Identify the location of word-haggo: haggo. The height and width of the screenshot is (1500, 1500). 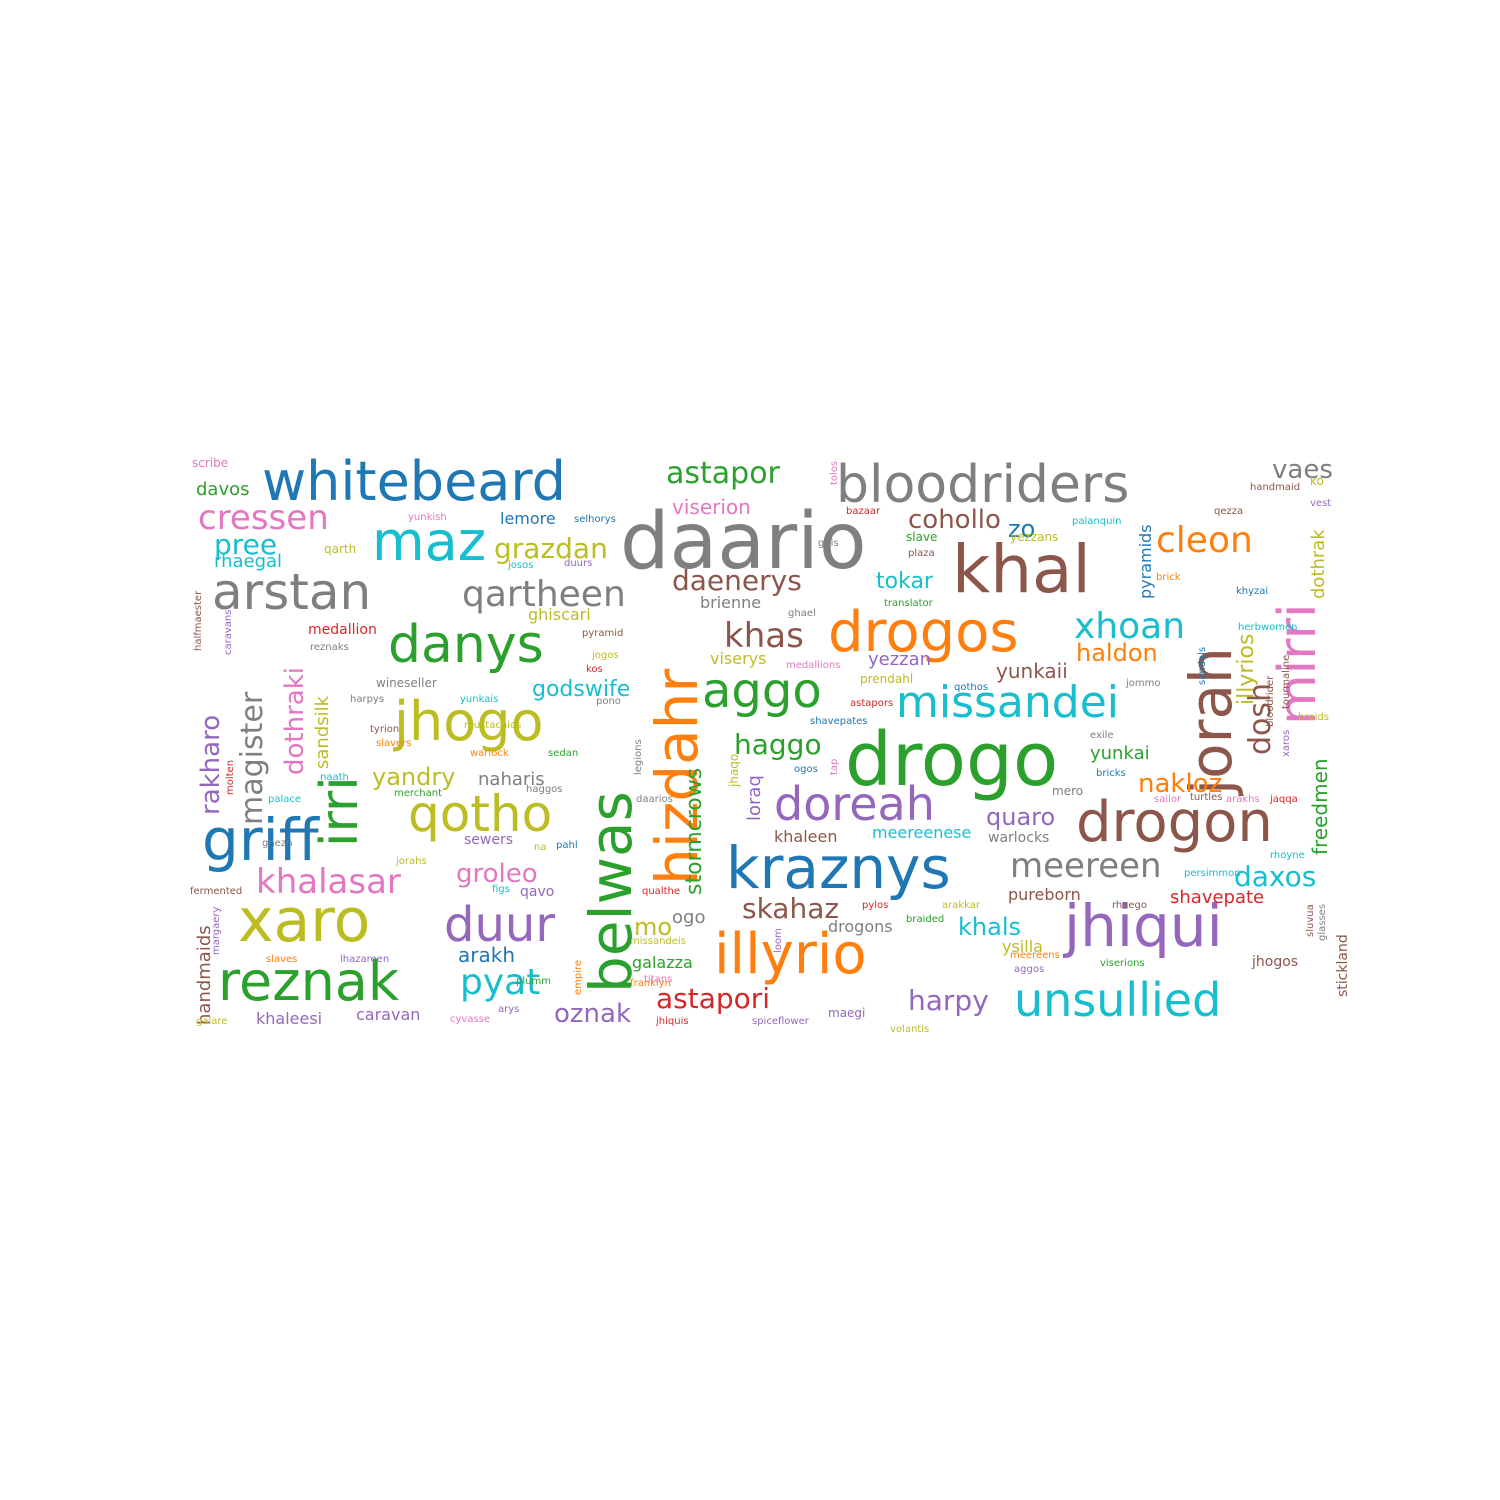
(778, 744).